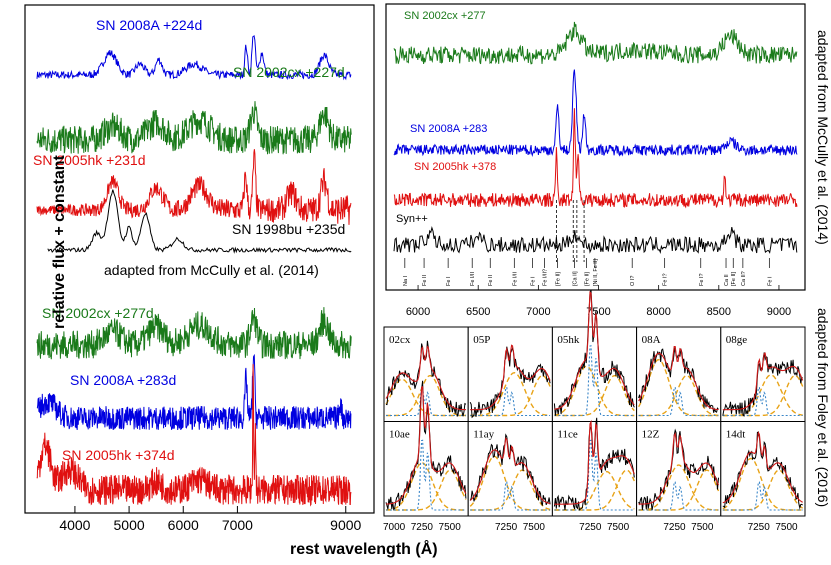  What do you see at coordinates (736, 435) in the screenshot?
I see `subpanel-label: 14dt` at bounding box center [736, 435].